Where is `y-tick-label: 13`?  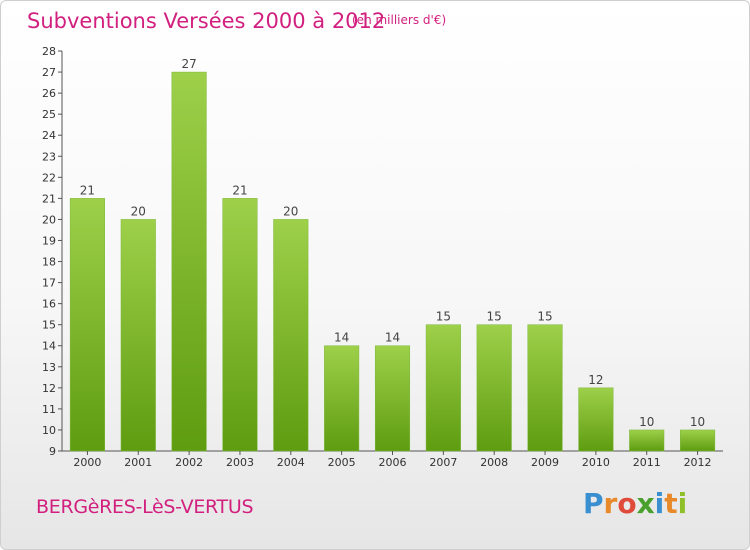 y-tick-label: 13 is located at coordinates (49, 367).